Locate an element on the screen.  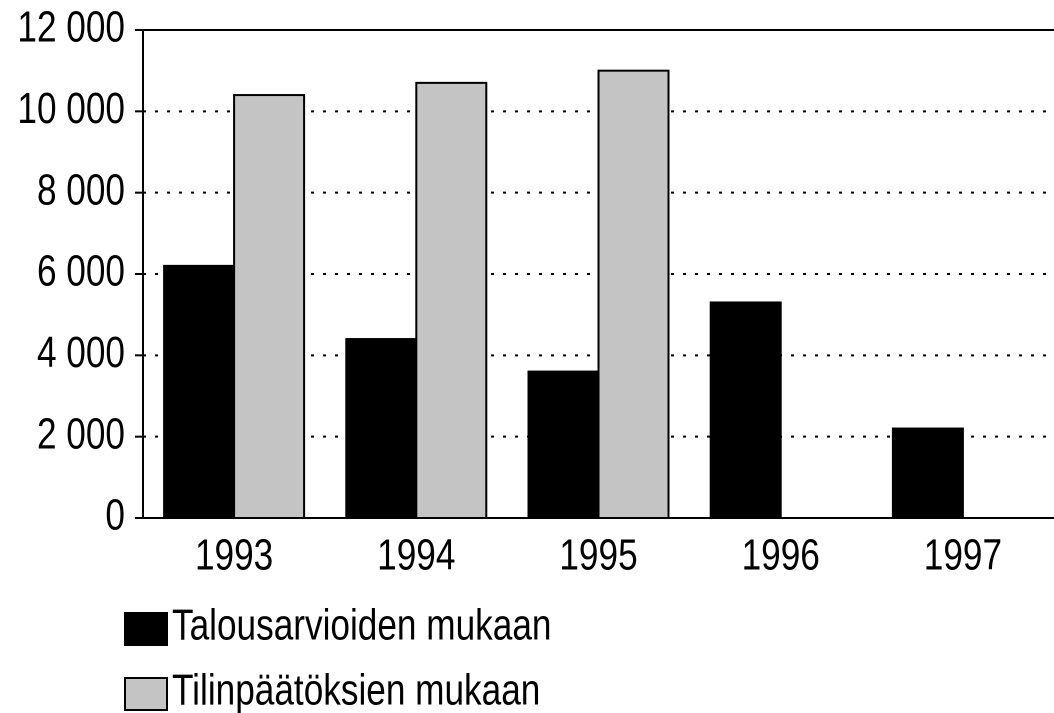
y-tick-label: 8 000 is located at coordinates (81, 190).